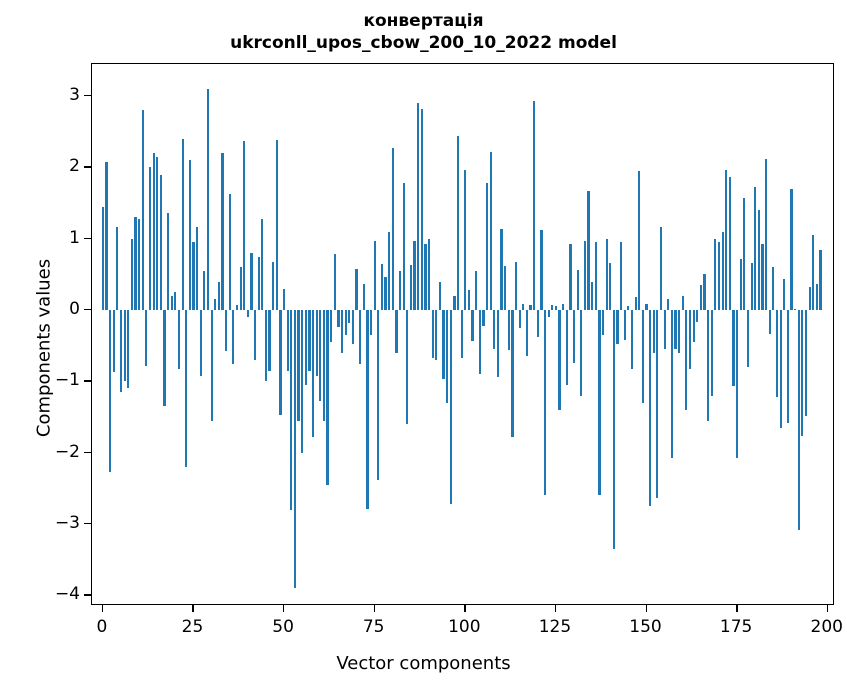 Image resolution: width=847 pixels, height=696 pixels. What do you see at coordinates (74, 309) in the screenshot?
I see `y-axis-tick-label: 0` at bounding box center [74, 309].